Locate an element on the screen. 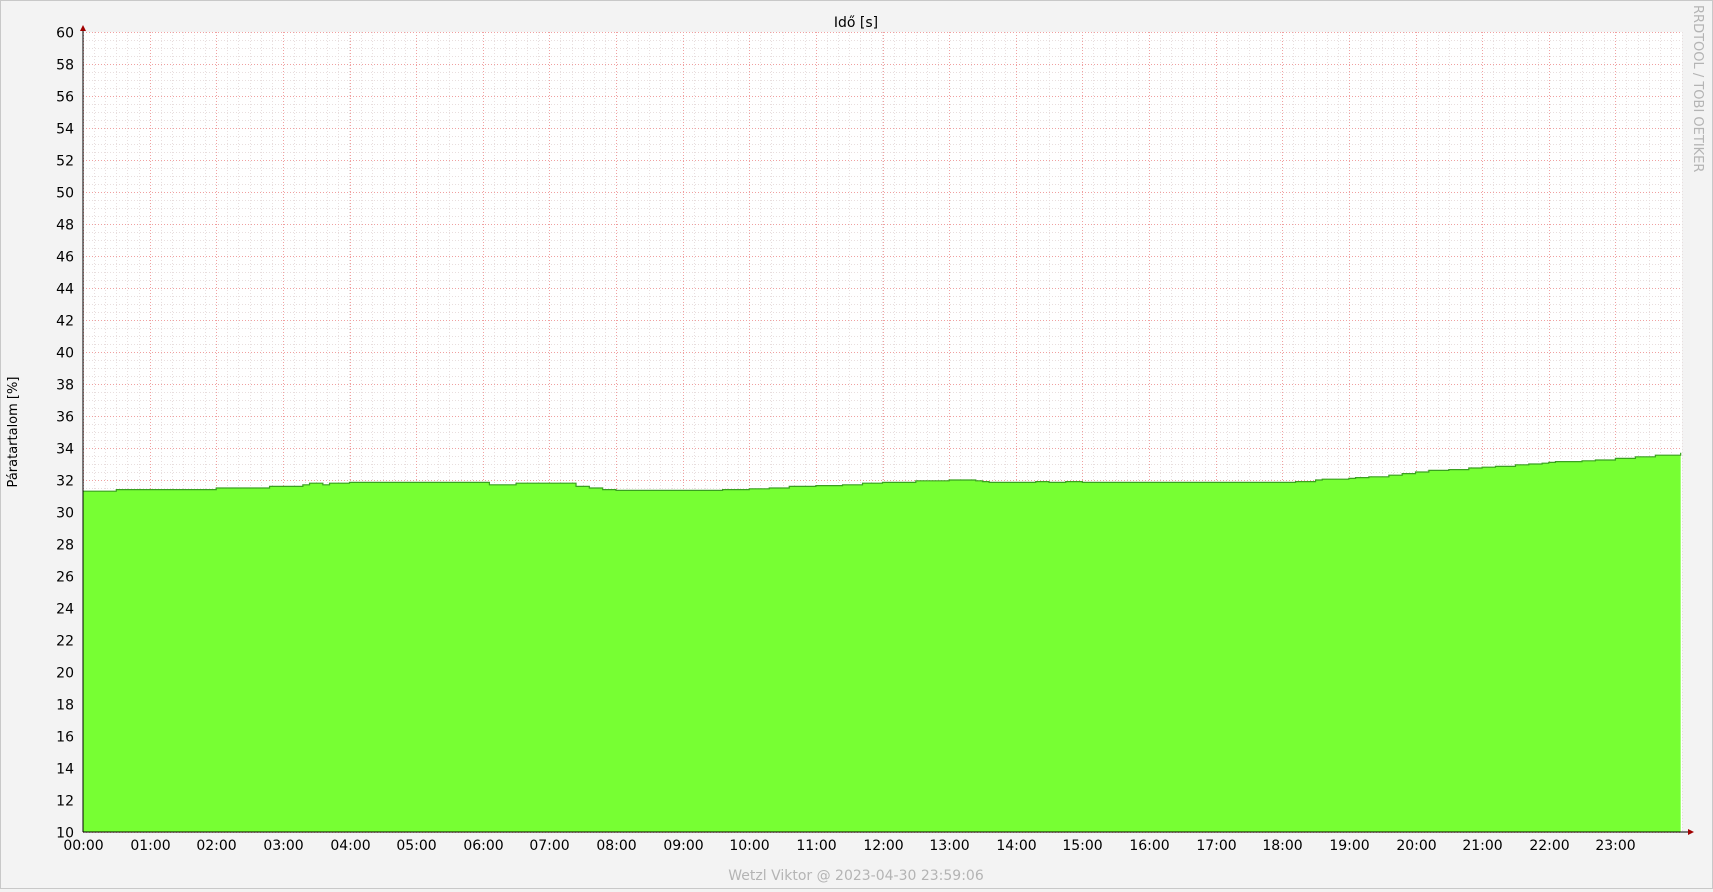  x-tick-label: 06:00 is located at coordinates (483, 846).